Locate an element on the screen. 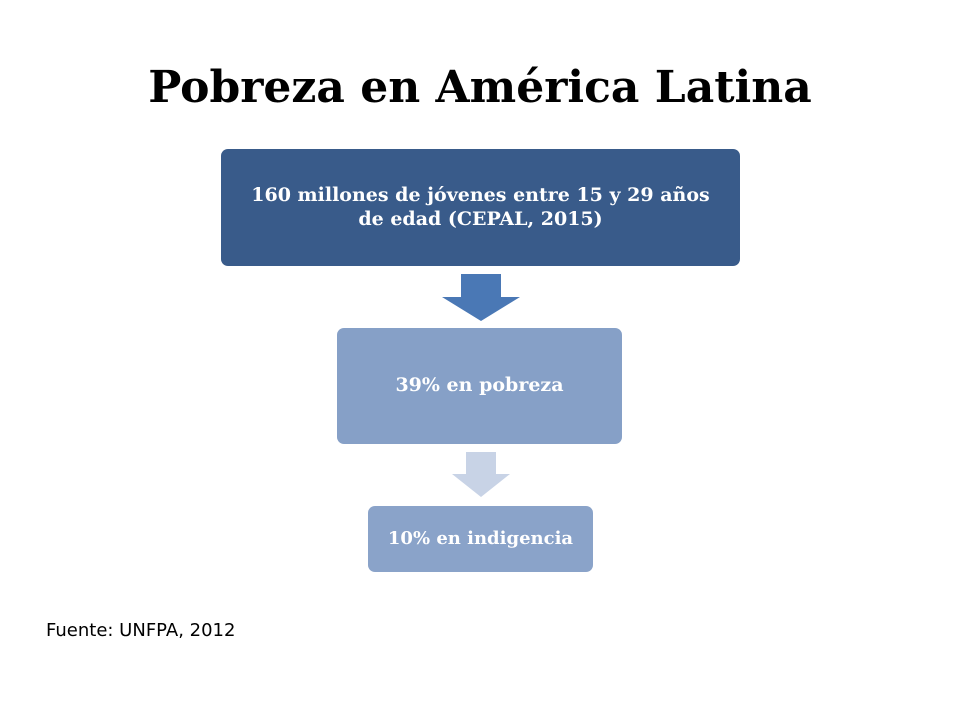 Image resolution: width=960 pixels, height=720 pixels. flow-step-poverty: 39% en pobreza is located at coordinates (479, 386).